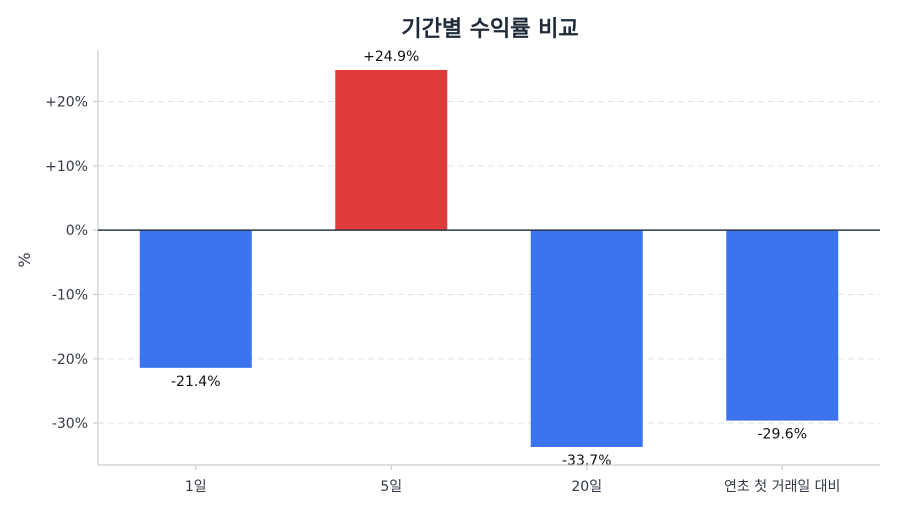  What do you see at coordinates (782, 487) in the screenshot?
I see `x-tick-label: 연초 첫 거래일 대비` at bounding box center [782, 487].